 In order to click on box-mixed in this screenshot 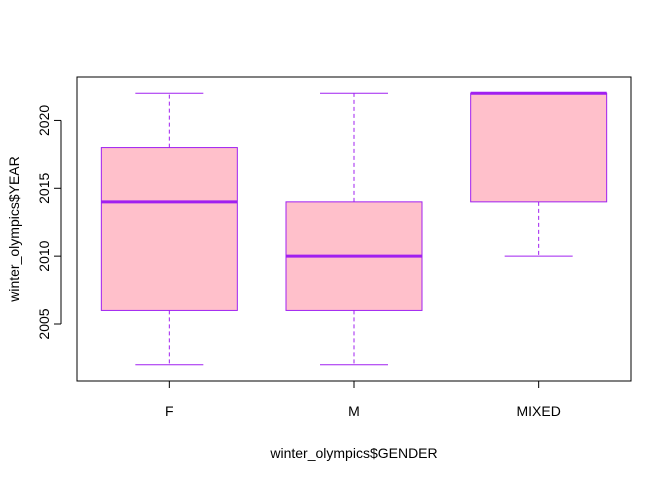, I will do `click(539, 174)`.